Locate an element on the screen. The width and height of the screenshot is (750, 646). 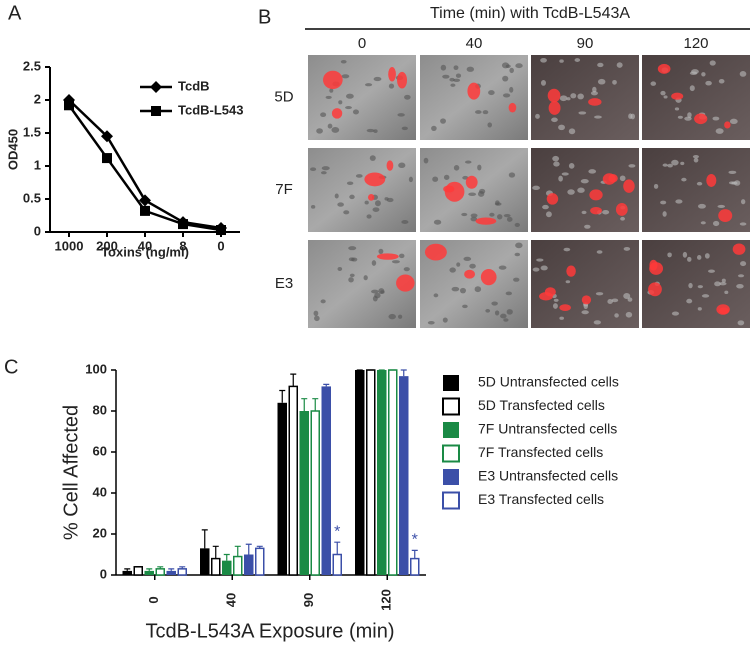
legend-label: 7F Transfected cells is located at coordinates (540, 452).